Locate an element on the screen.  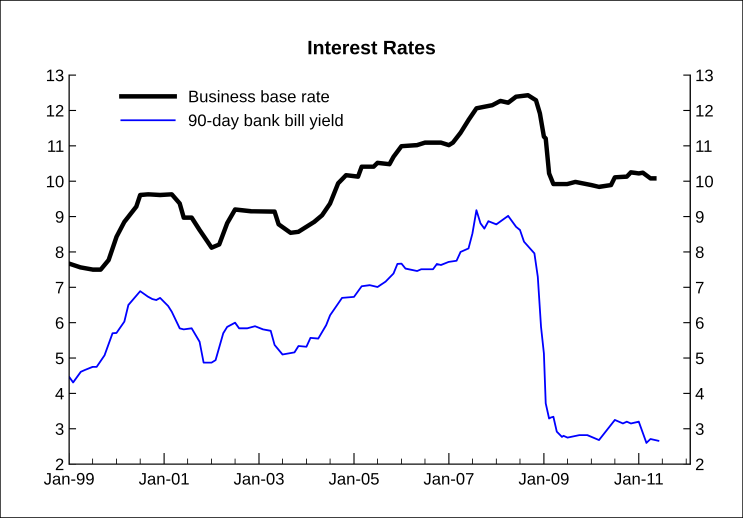
y-tick-label: 4 is located at coordinates (59, 394).